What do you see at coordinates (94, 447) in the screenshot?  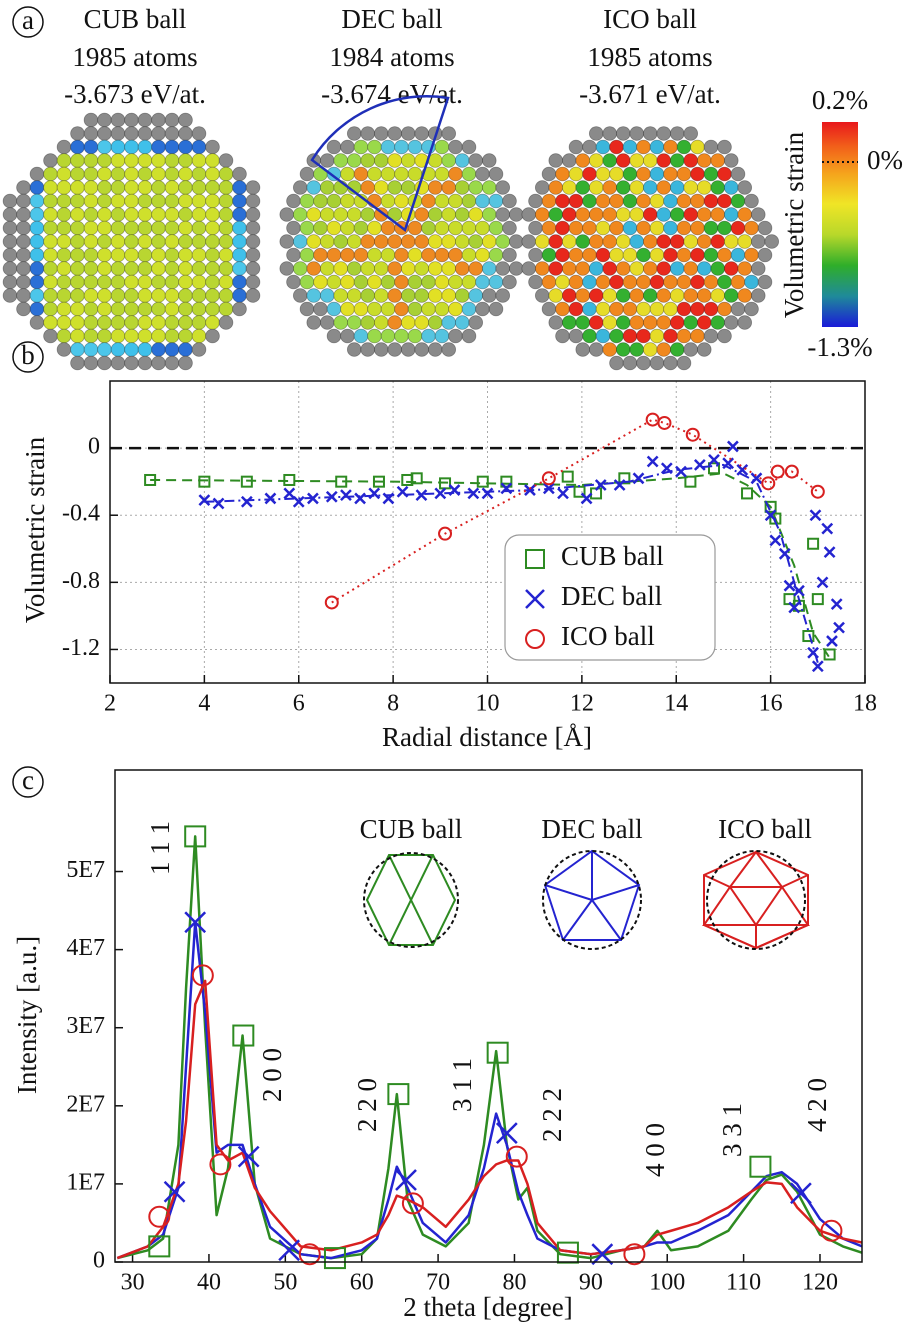 I see `y-tick-label: 0` at bounding box center [94, 447].